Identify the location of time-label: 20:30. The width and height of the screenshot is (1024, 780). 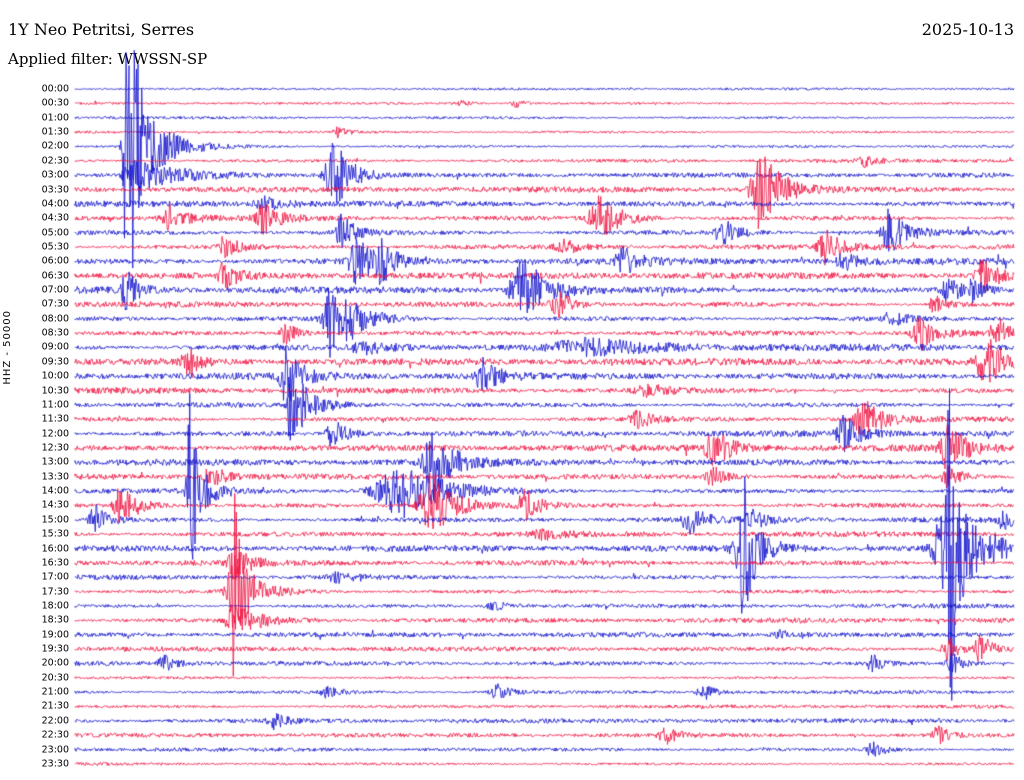
(55, 677).